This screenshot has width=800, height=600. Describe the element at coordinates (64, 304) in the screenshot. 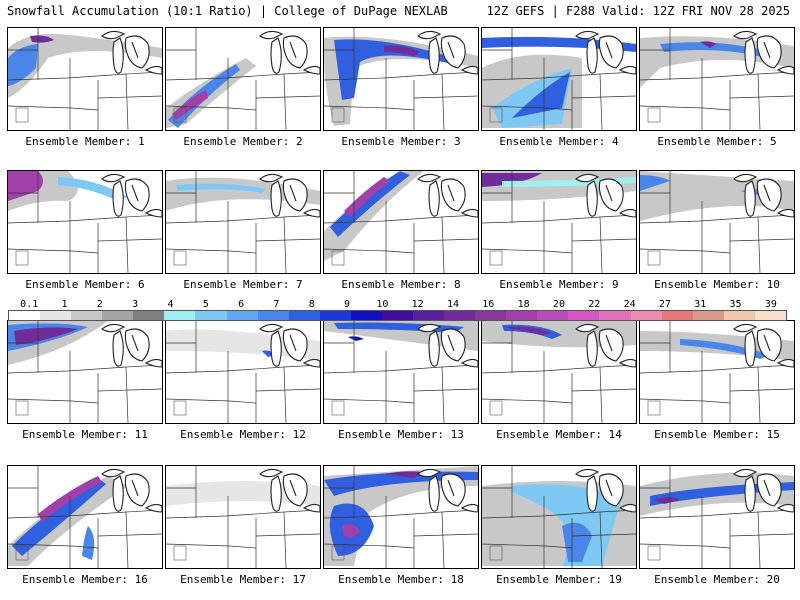

I see `legend-tick-label: 1` at that location.